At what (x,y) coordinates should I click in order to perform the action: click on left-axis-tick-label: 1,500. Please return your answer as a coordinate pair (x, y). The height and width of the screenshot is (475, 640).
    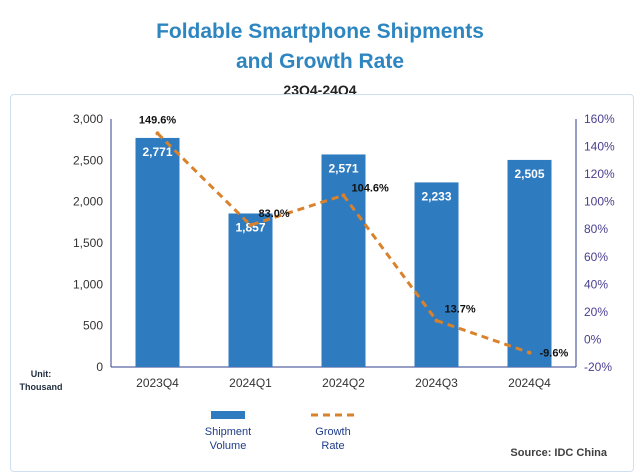
    Looking at the image, I should click on (88, 243).